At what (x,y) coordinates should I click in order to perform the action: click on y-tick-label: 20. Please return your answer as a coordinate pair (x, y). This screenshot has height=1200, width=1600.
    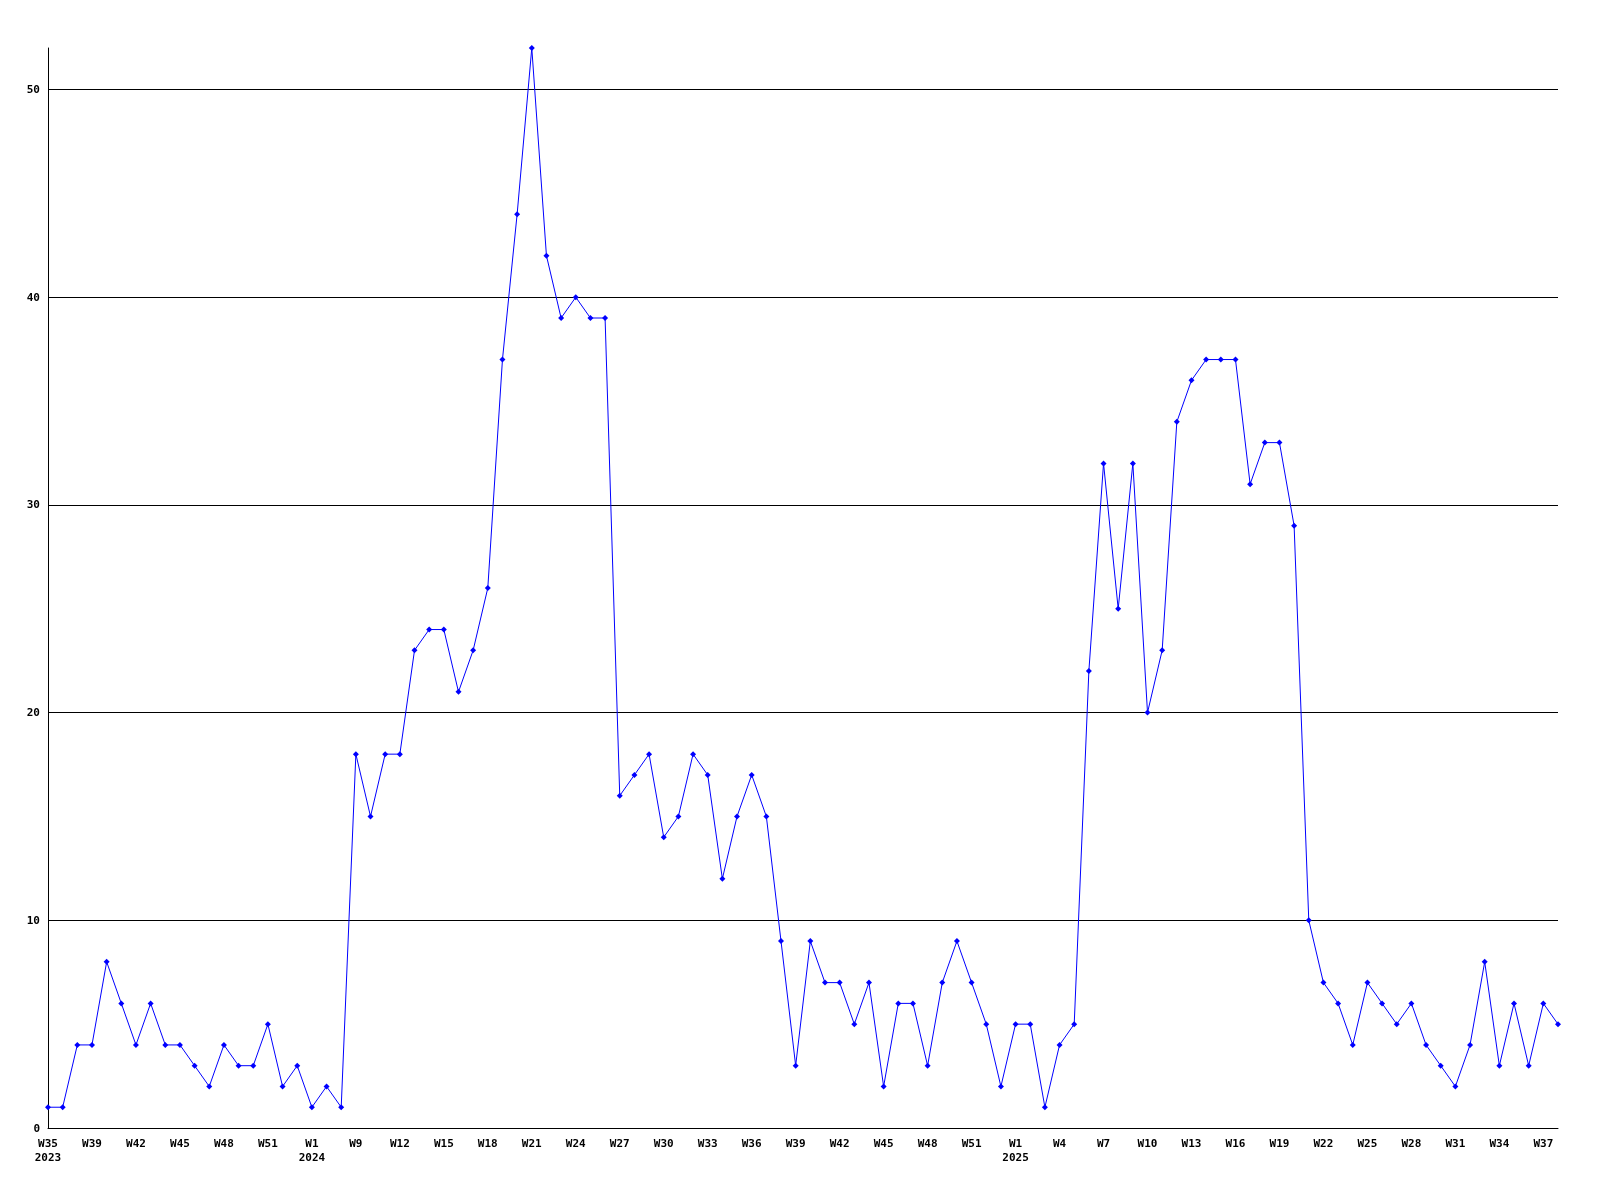
    Looking at the image, I should click on (33, 713).